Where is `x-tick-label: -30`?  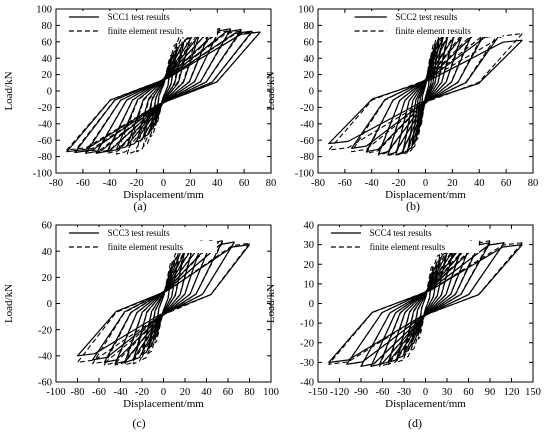
x-tick-label: -30 is located at coordinates (404, 392).